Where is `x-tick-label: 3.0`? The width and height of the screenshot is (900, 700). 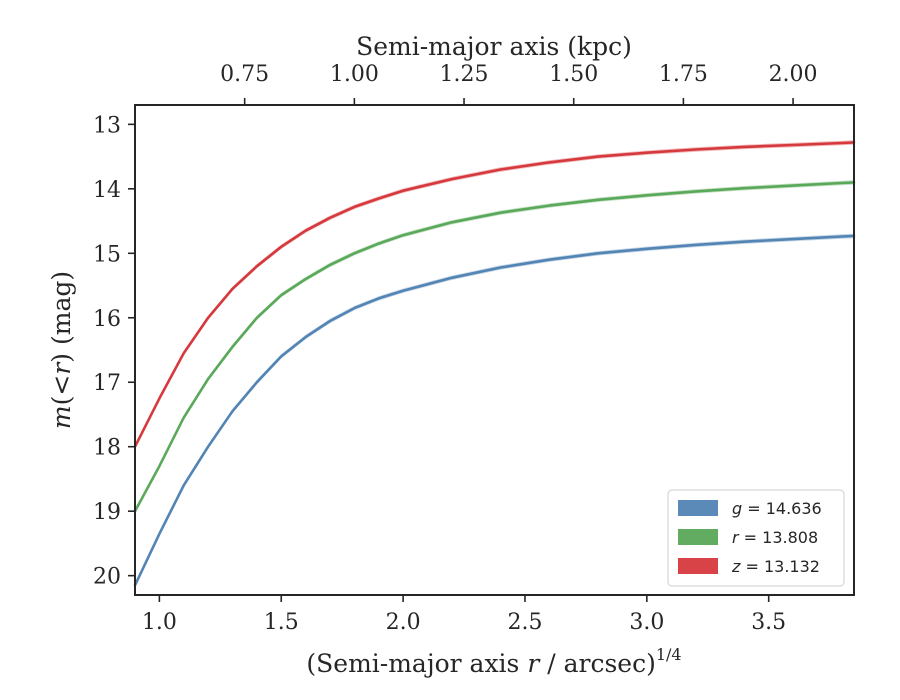 x-tick-label: 3.0 is located at coordinates (646, 622).